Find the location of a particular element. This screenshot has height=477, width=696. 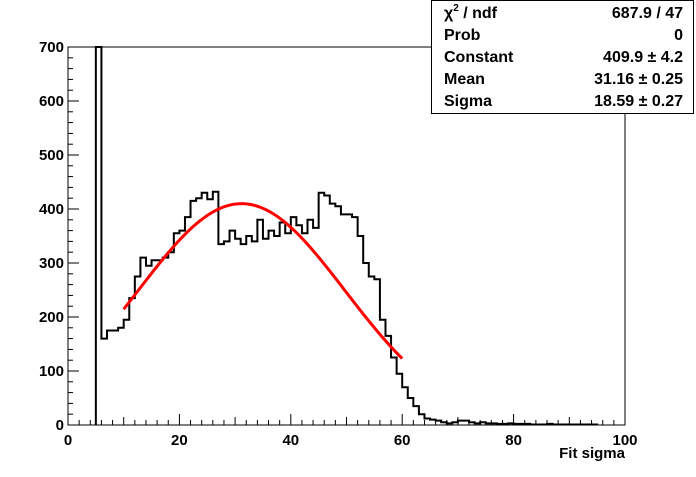

x-tick-label: 20 is located at coordinates (179, 440).